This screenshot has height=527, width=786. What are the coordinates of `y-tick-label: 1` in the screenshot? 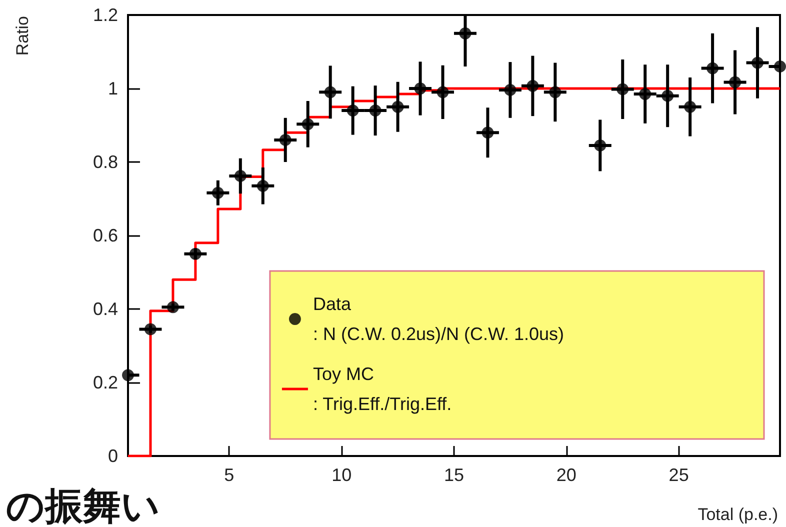 It's located at (113, 88).